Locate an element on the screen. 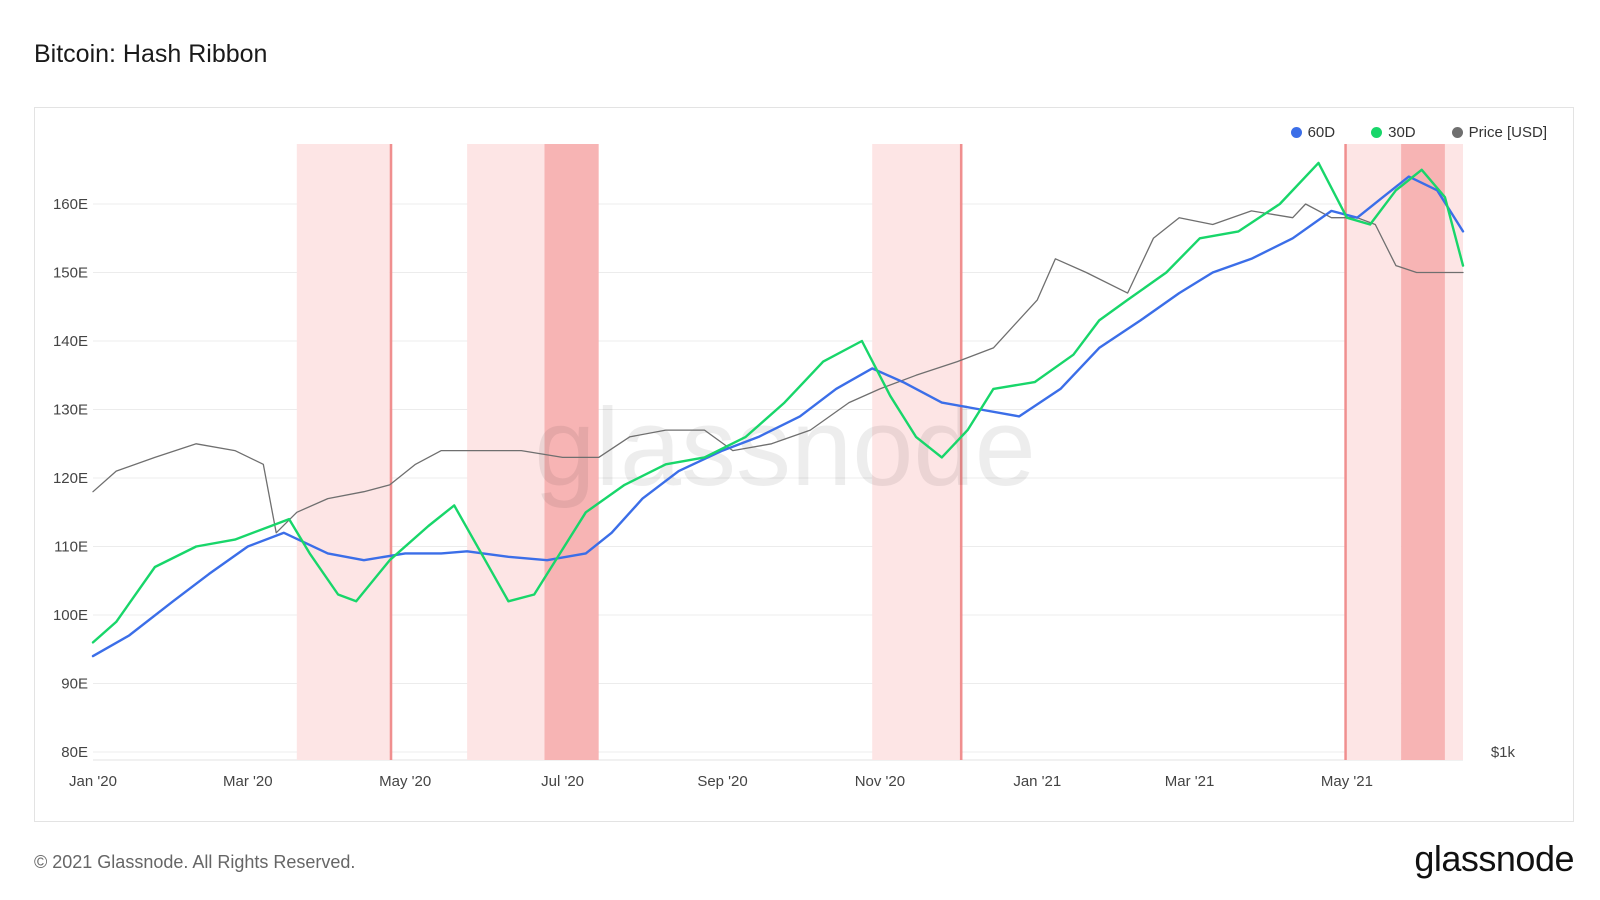  copyright-text: © 2021 Glassnode. All Rights Reserved. is located at coordinates (195, 862).